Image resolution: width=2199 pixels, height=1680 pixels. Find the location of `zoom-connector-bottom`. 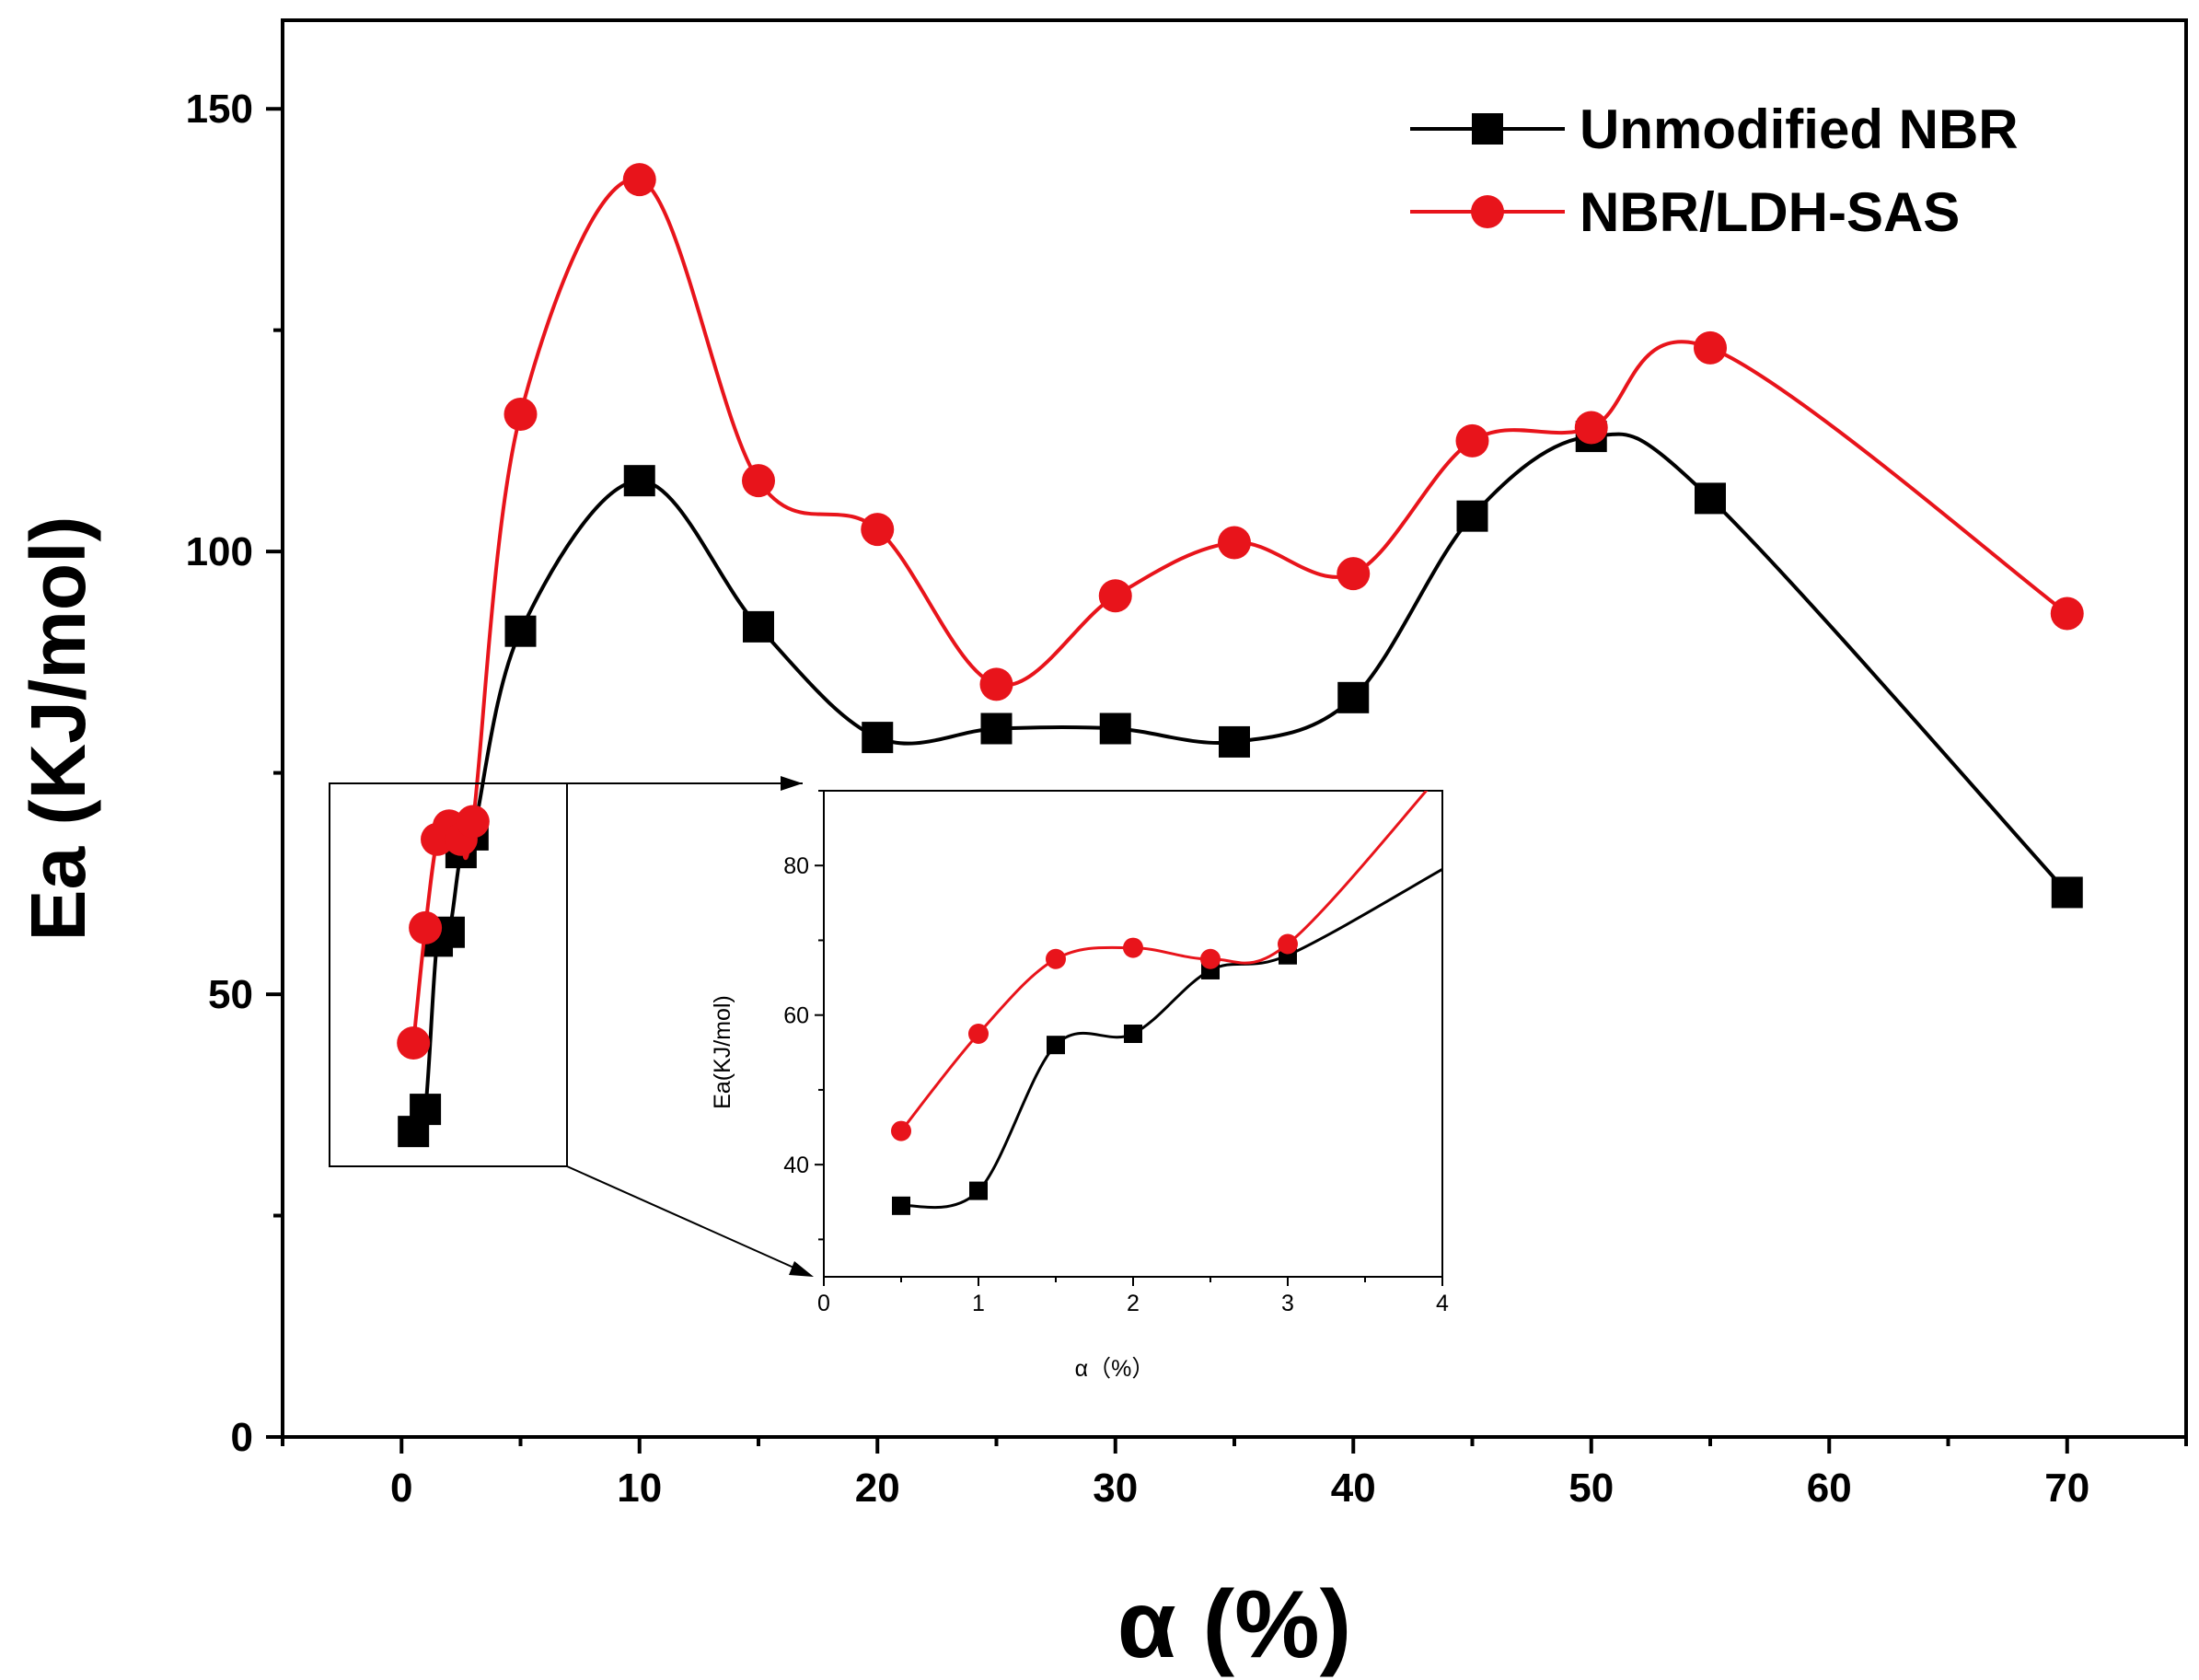

zoom-connector-bottom is located at coordinates (687, 1220).